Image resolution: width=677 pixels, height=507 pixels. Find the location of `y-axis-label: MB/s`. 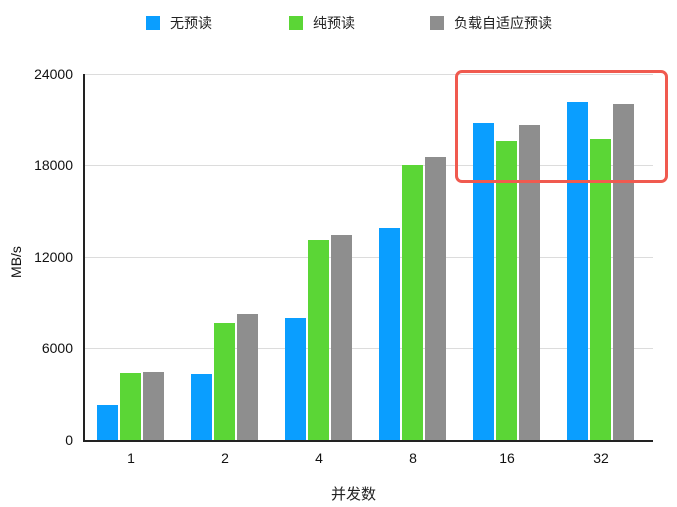

y-axis-label: MB/s is located at coordinates (16, 262).